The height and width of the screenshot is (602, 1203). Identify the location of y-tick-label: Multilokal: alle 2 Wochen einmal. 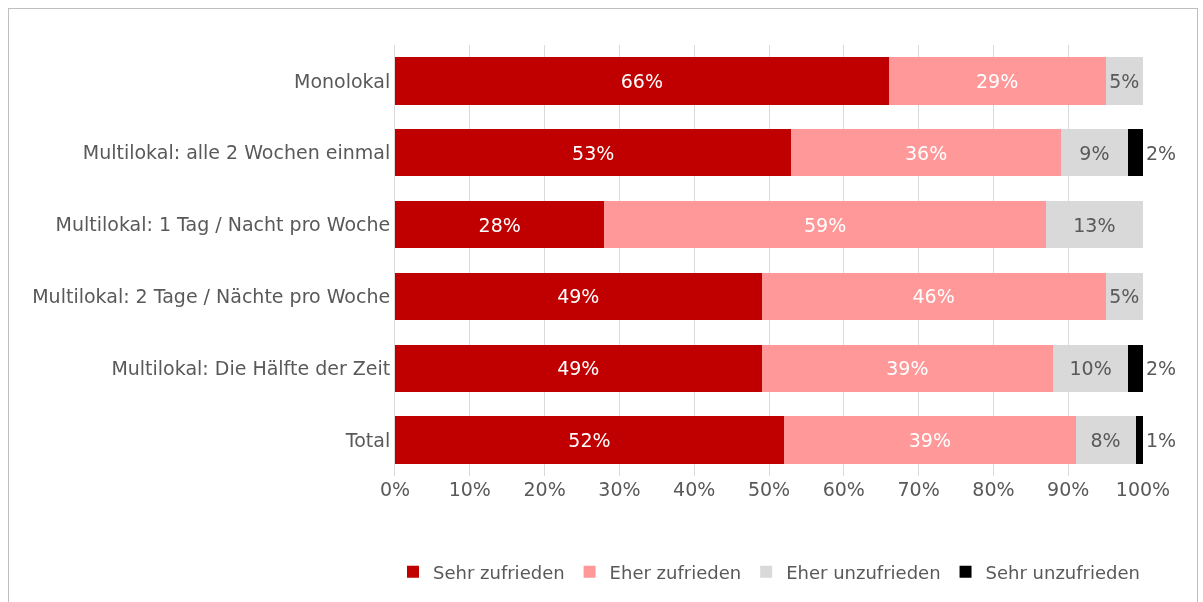
(236, 152).